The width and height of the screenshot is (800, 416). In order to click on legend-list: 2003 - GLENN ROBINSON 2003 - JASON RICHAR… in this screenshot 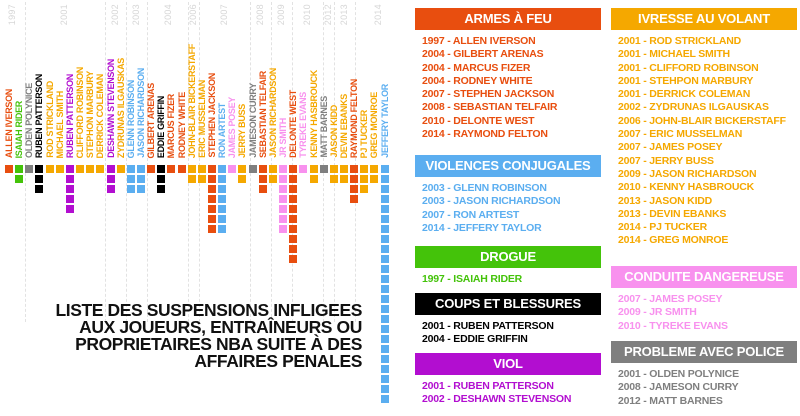, I will do `click(508, 208)`.